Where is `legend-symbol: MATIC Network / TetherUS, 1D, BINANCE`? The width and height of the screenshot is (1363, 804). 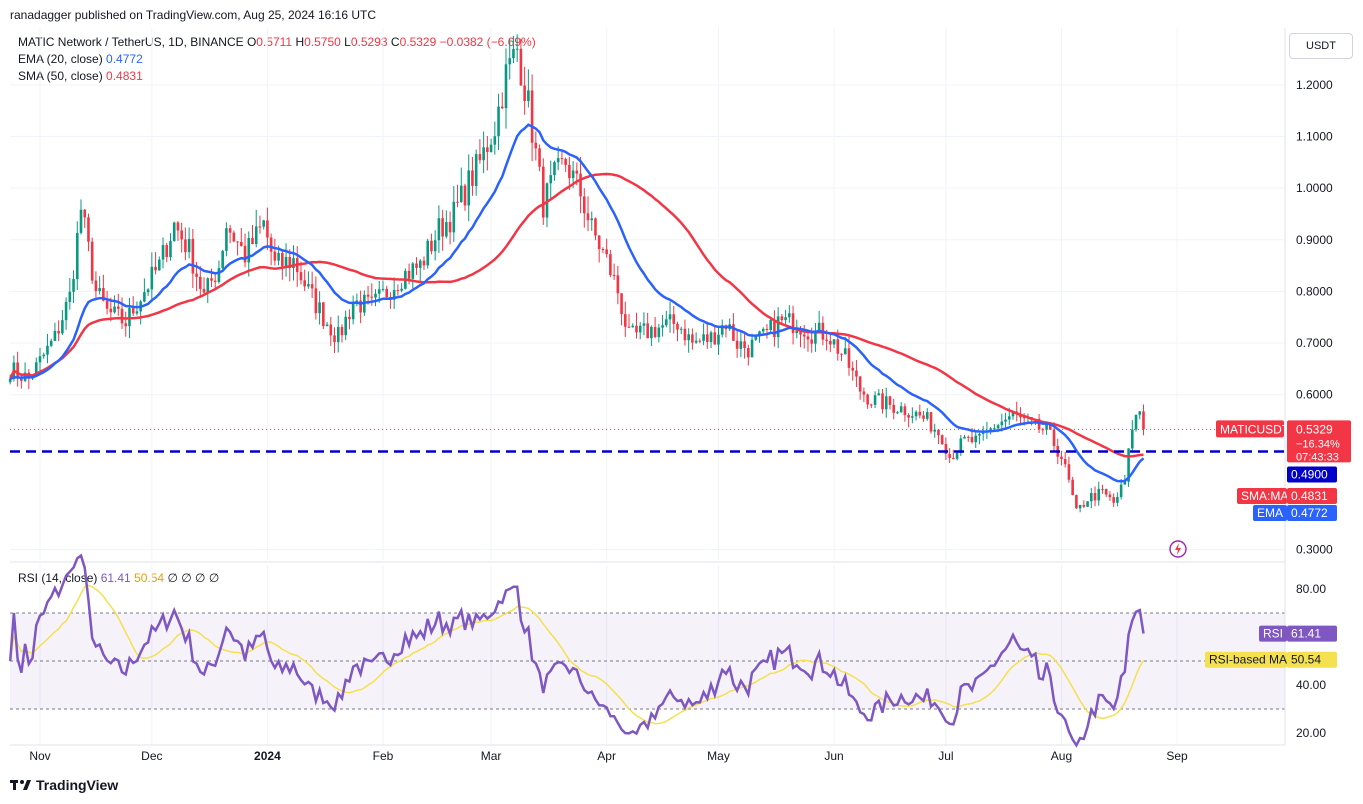
legend-symbol: MATIC Network / TetherUS, 1D, BINANCE is located at coordinates (131, 42).